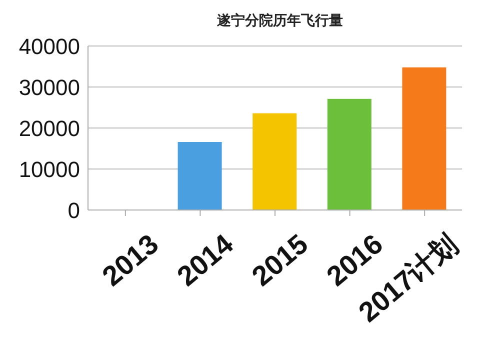 The width and height of the screenshot is (500, 362). What do you see at coordinates (74, 210) in the screenshot?
I see `y-tick-label: 0` at bounding box center [74, 210].